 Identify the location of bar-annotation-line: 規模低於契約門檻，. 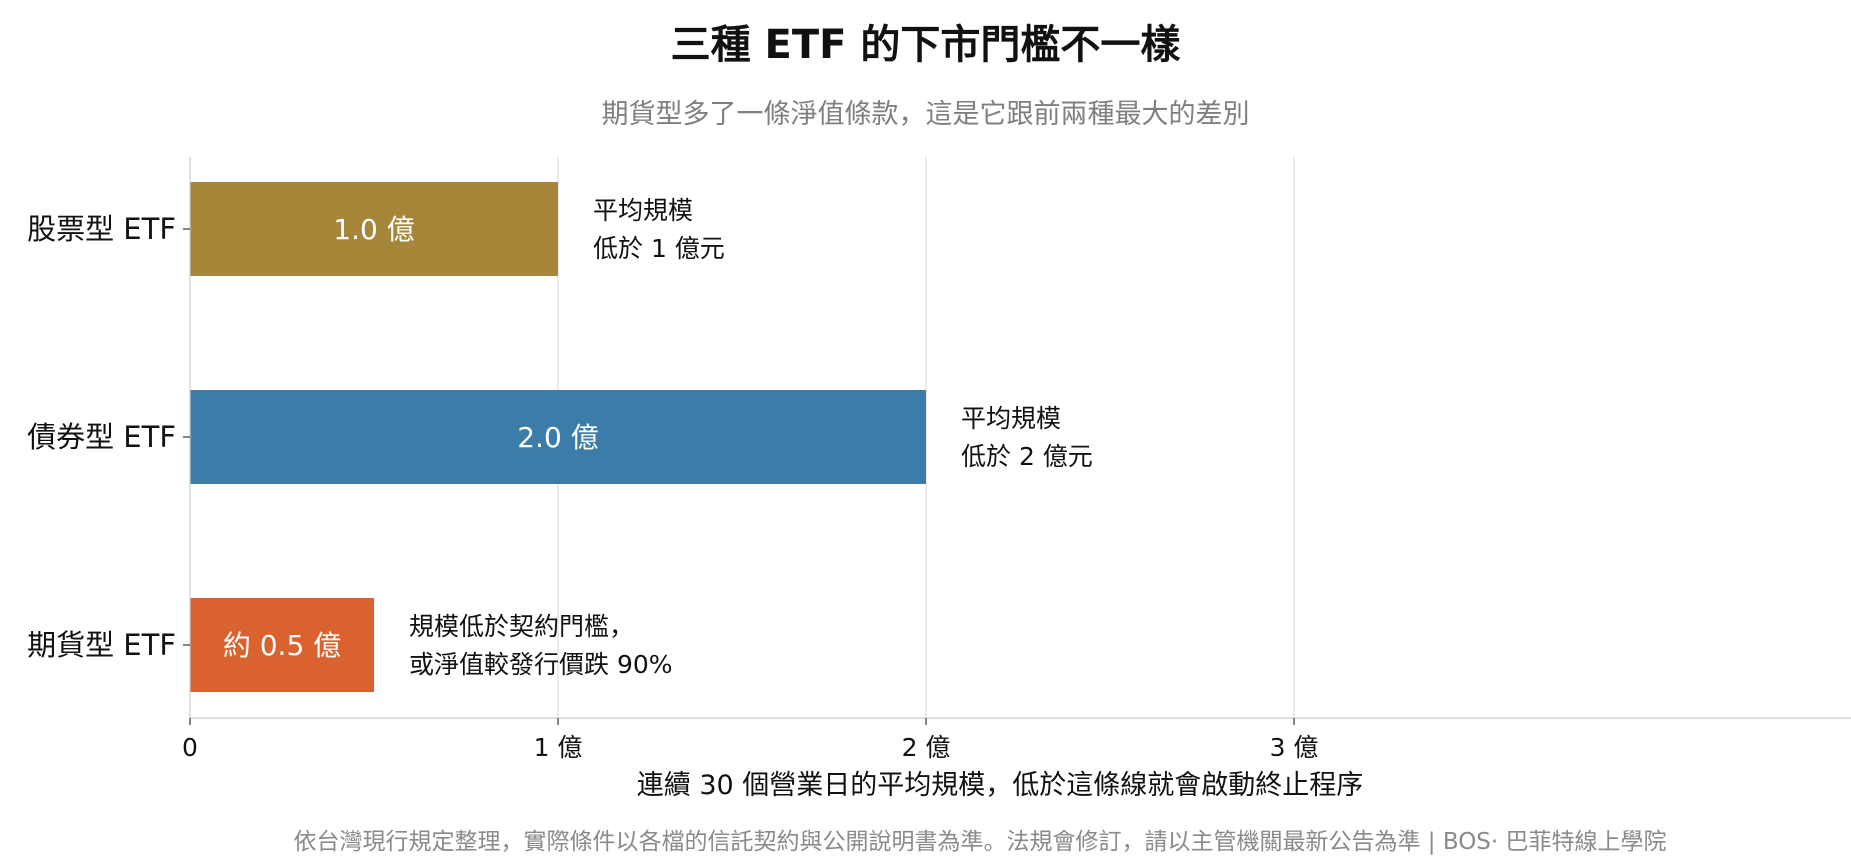
(521, 626).